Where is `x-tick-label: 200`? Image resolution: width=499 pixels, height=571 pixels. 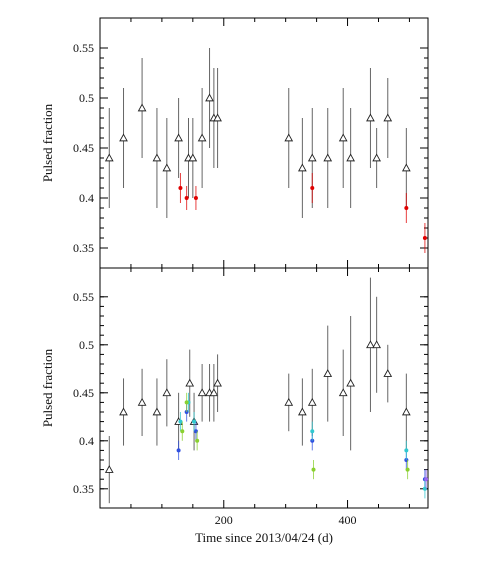 x-tick-label: 200 is located at coordinates (224, 520).